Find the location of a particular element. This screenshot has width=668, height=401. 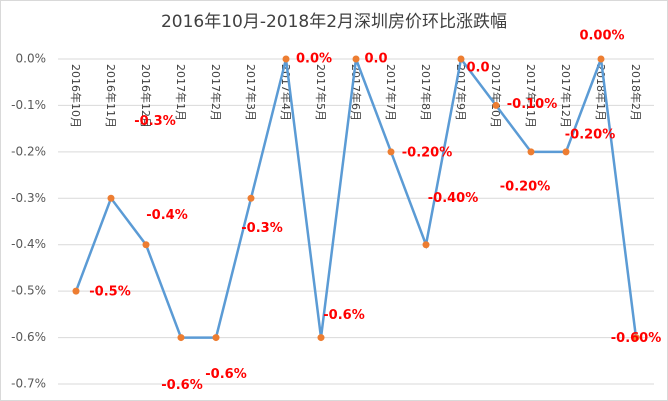

data-label: 0.00% is located at coordinates (601, 36).